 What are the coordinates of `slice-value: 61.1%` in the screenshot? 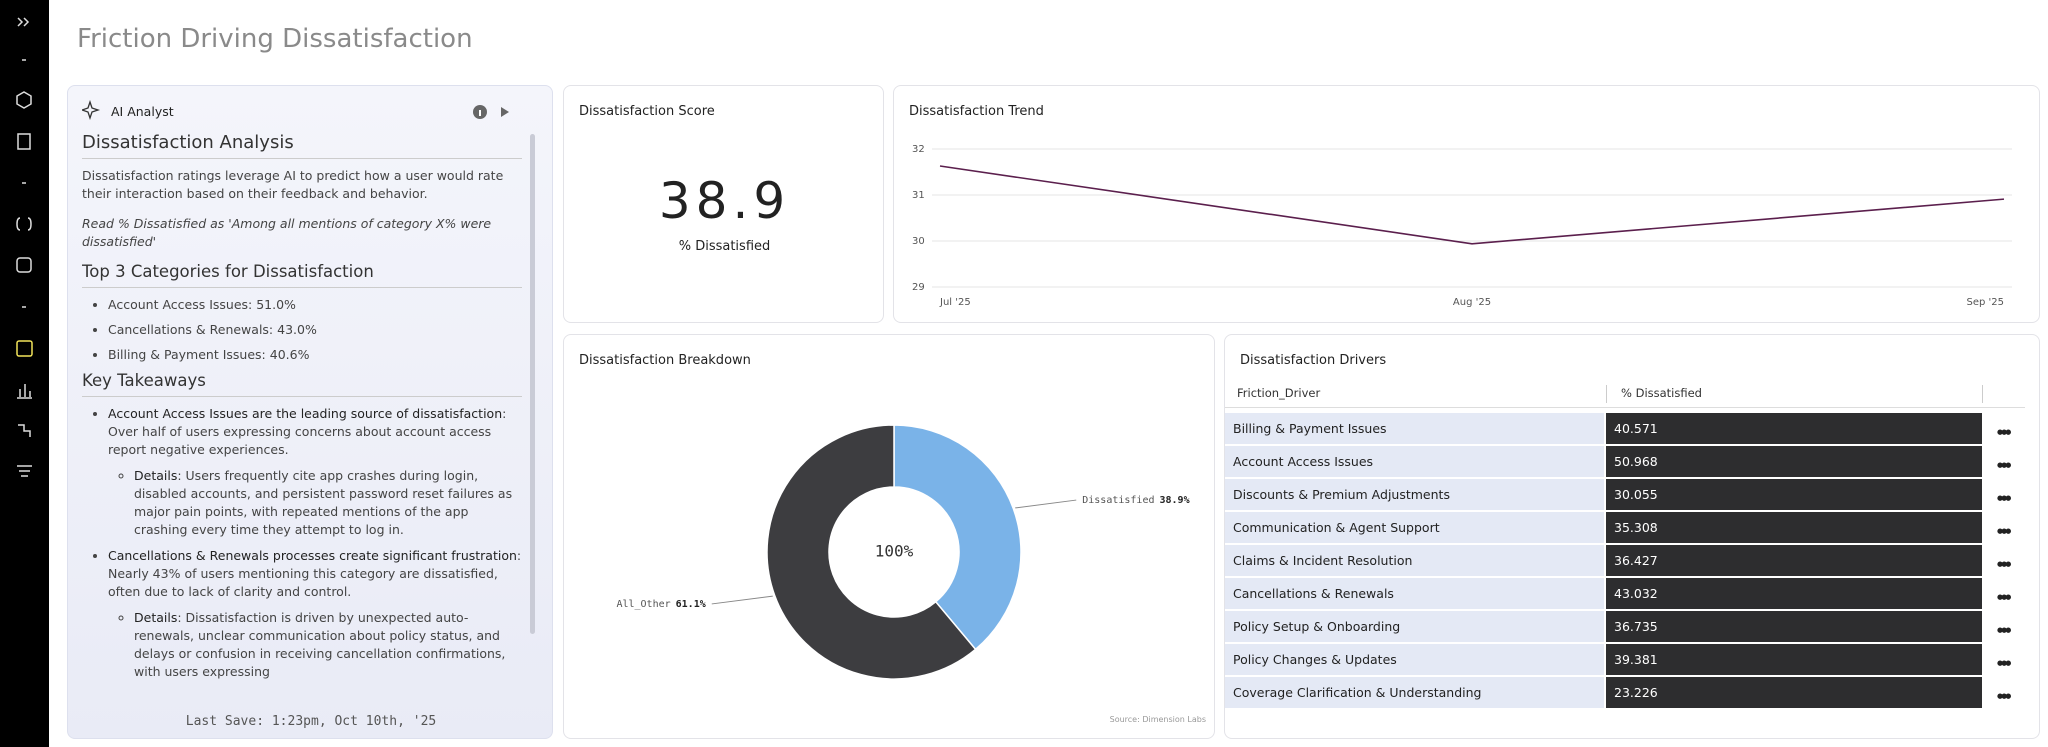 It's located at (691, 604).